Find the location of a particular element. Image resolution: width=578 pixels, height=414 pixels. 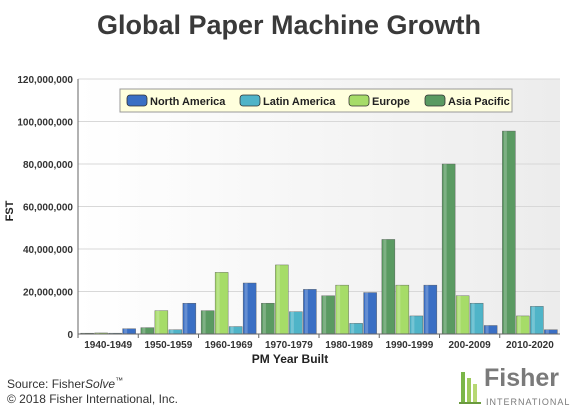

chart-title: Global Paper Machine Growth is located at coordinates (289, 25).